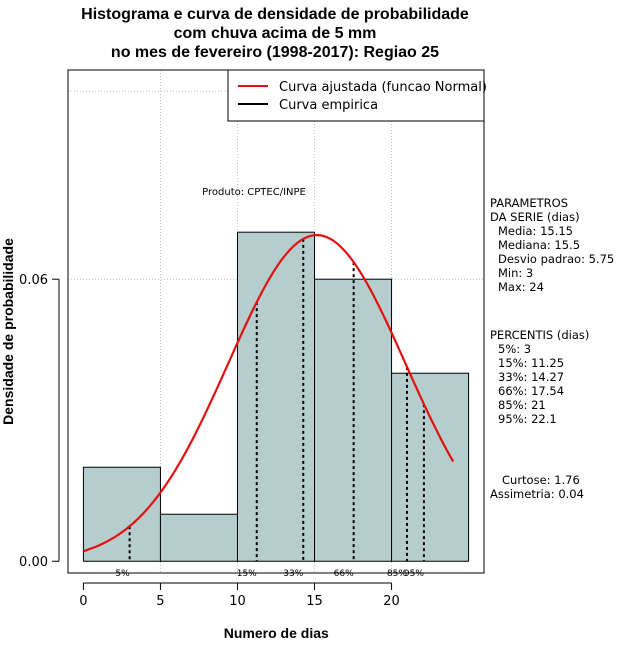 The height and width of the screenshot is (660, 640). What do you see at coordinates (535, 231) in the screenshot?
I see `param-media: Media: 15.15` at bounding box center [535, 231].